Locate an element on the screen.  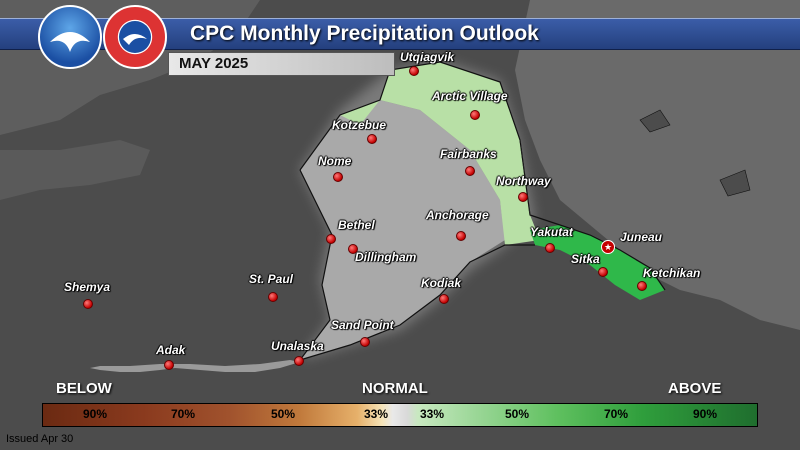
city-label: Juneau is located at coordinates (641, 237).